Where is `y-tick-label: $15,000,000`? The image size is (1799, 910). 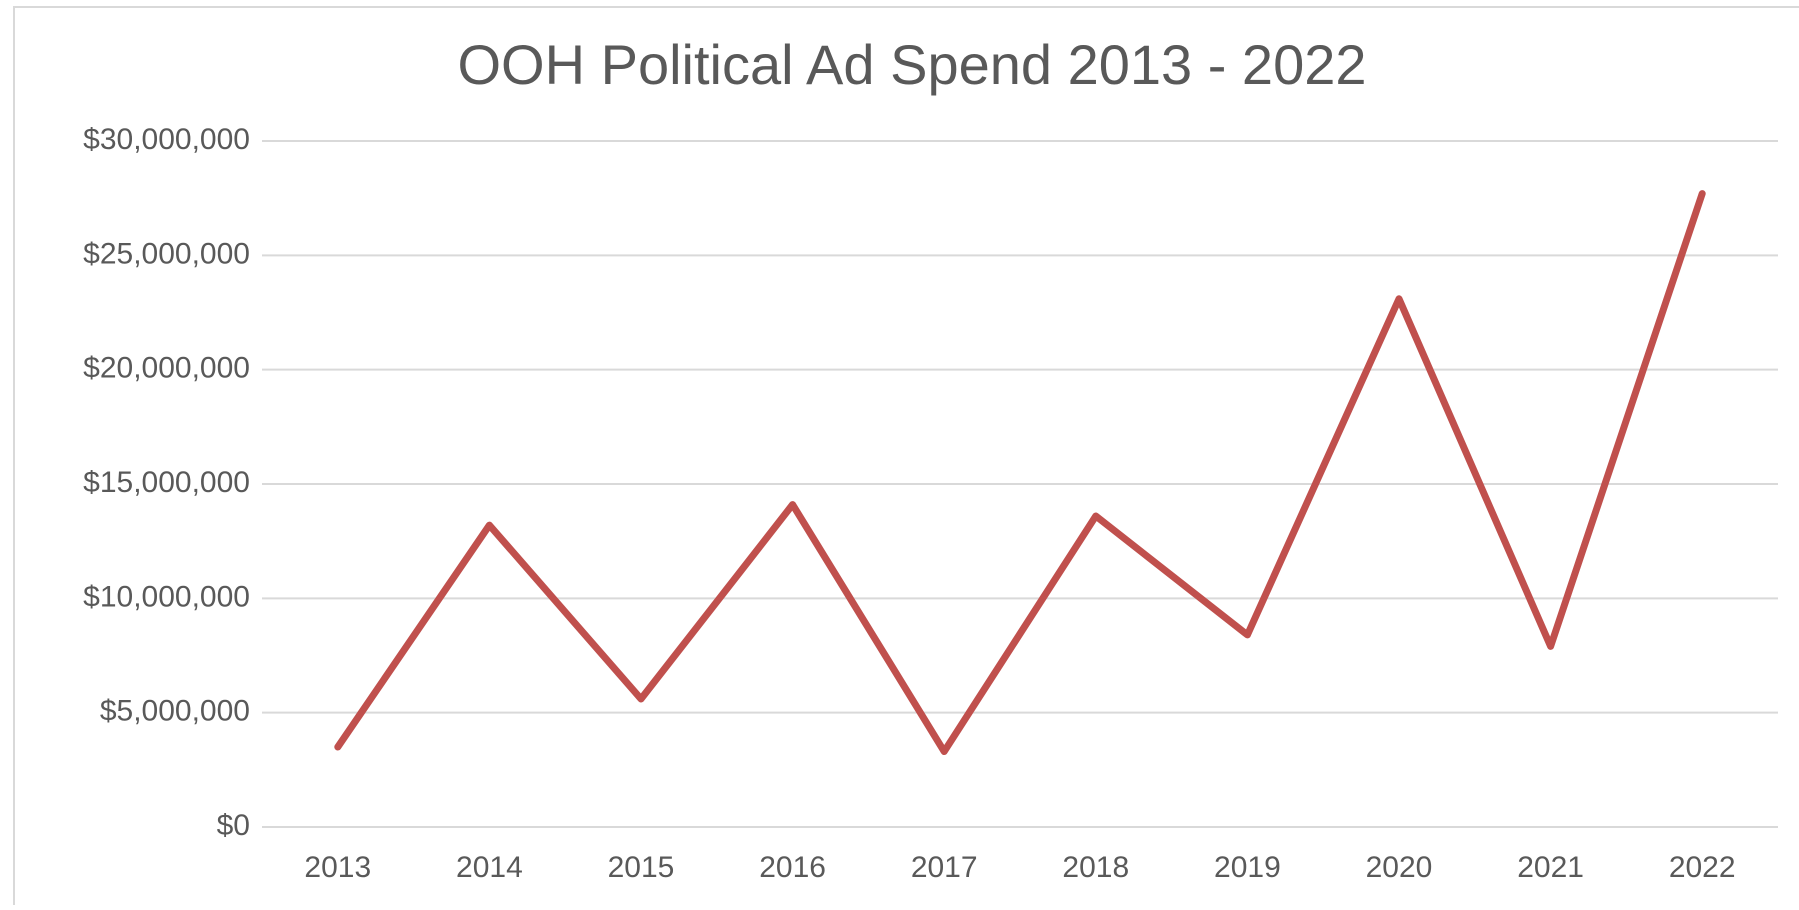
y-tick-label: $15,000,000 is located at coordinates (166, 482).